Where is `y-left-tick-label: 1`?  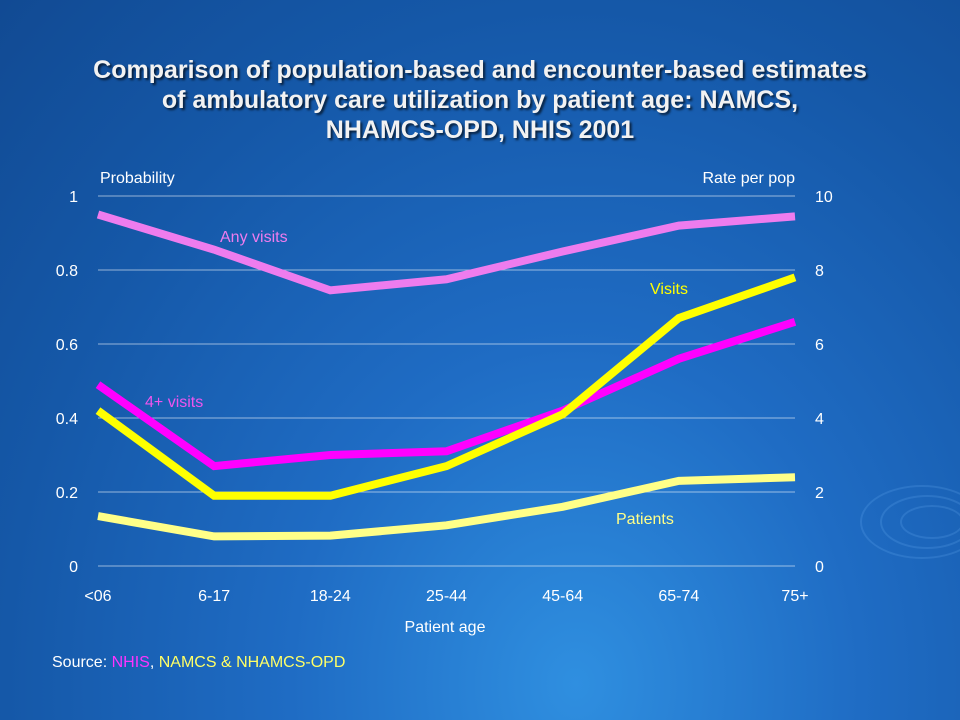 y-left-tick-label: 1 is located at coordinates (73, 197).